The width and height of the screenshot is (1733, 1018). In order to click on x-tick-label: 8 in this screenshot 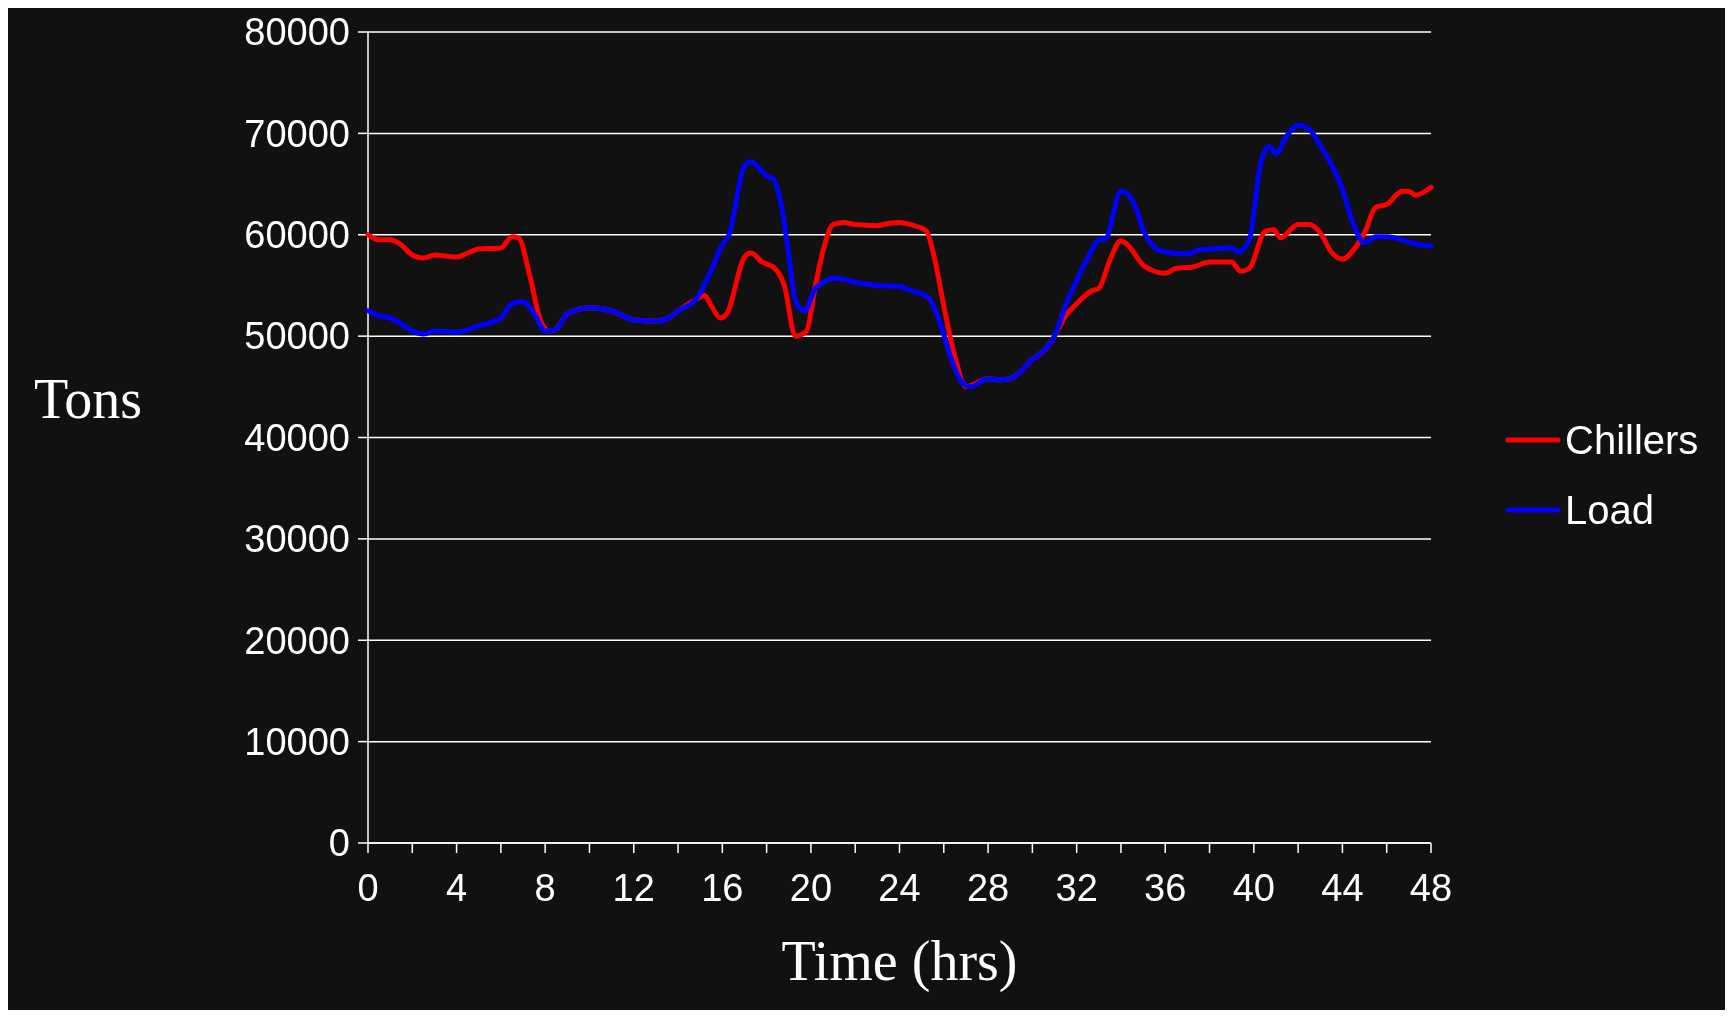, I will do `click(545, 888)`.